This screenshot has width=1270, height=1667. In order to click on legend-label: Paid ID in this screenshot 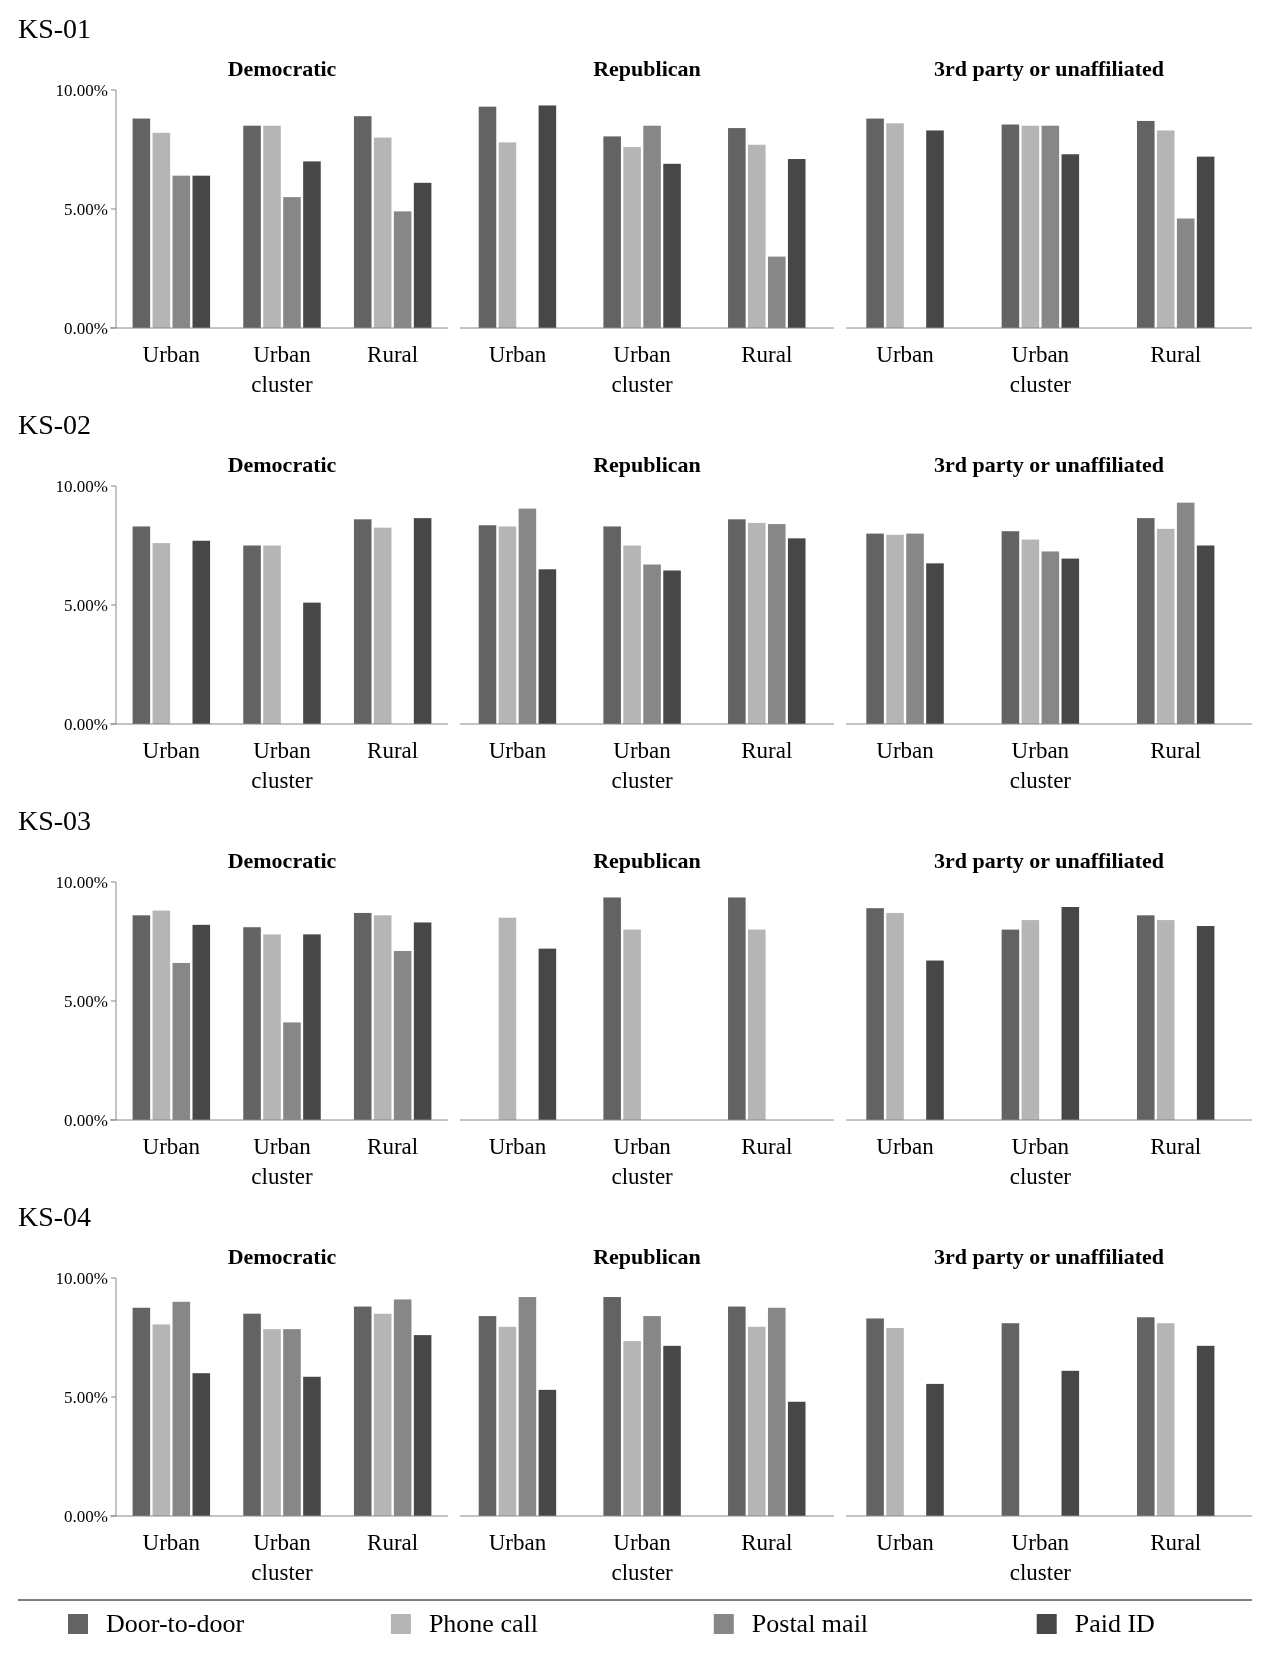, I will do `click(1114, 1623)`.